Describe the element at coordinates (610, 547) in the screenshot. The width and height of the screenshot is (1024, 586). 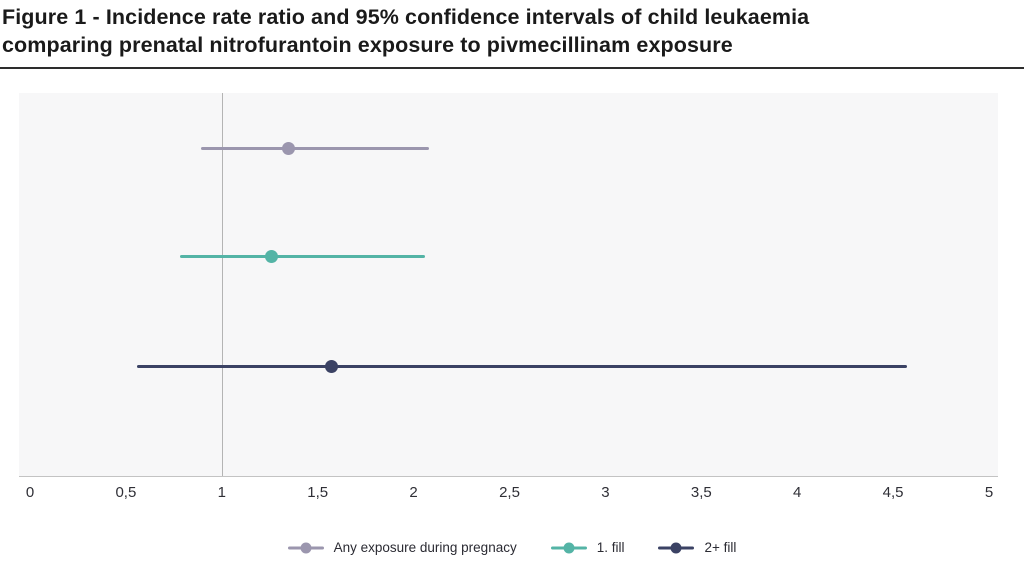
I see `legend-item-label: 1. fill` at that location.